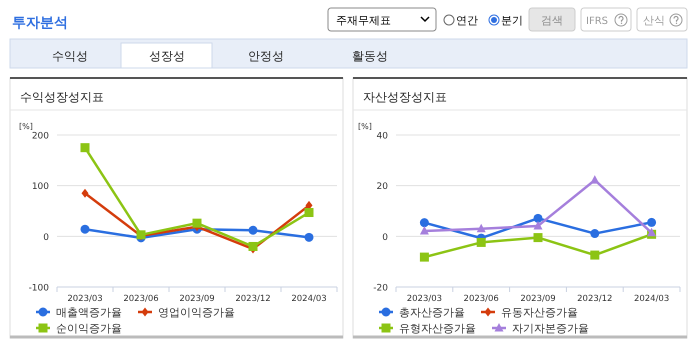  What do you see at coordinates (41, 187) in the screenshot?
I see `y-tick-label: 100` at bounding box center [41, 187].